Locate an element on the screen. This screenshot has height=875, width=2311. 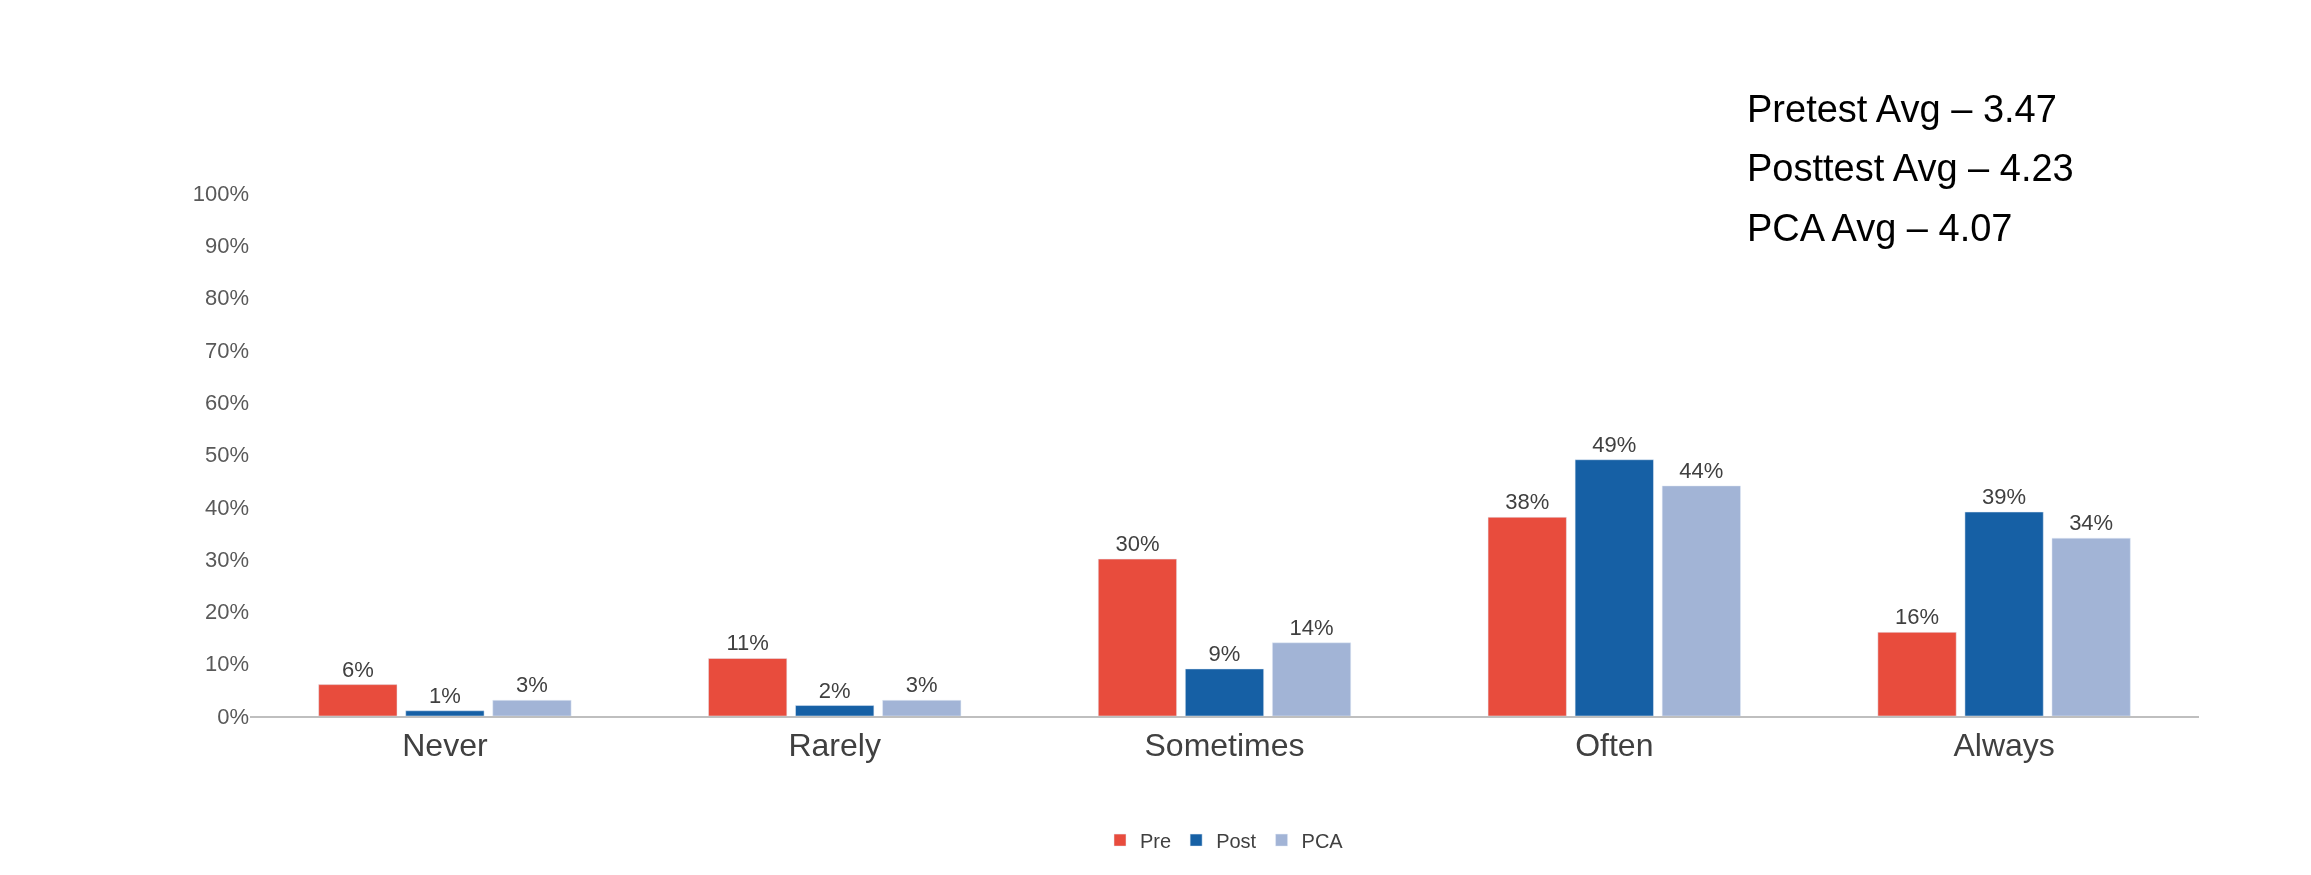
data-label: 1% is located at coordinates (445, 695).